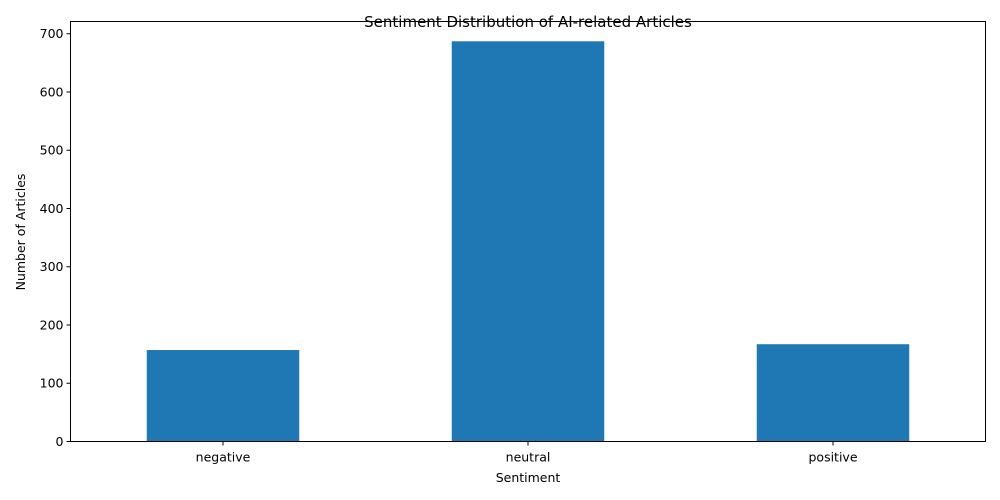 This screenshot has height=500, width=1000. What do you see at coordinates (60, 441) in the screenshot?
I see `y-tick-label: 0` at bounding box center [60, 441].